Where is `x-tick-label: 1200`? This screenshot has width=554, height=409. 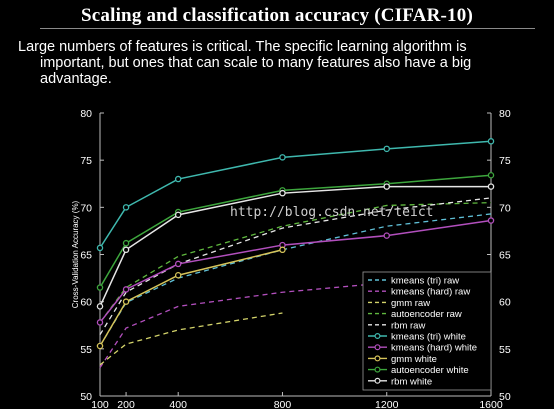
x-tick-label: 1200 is located at coordinates (387, 404).